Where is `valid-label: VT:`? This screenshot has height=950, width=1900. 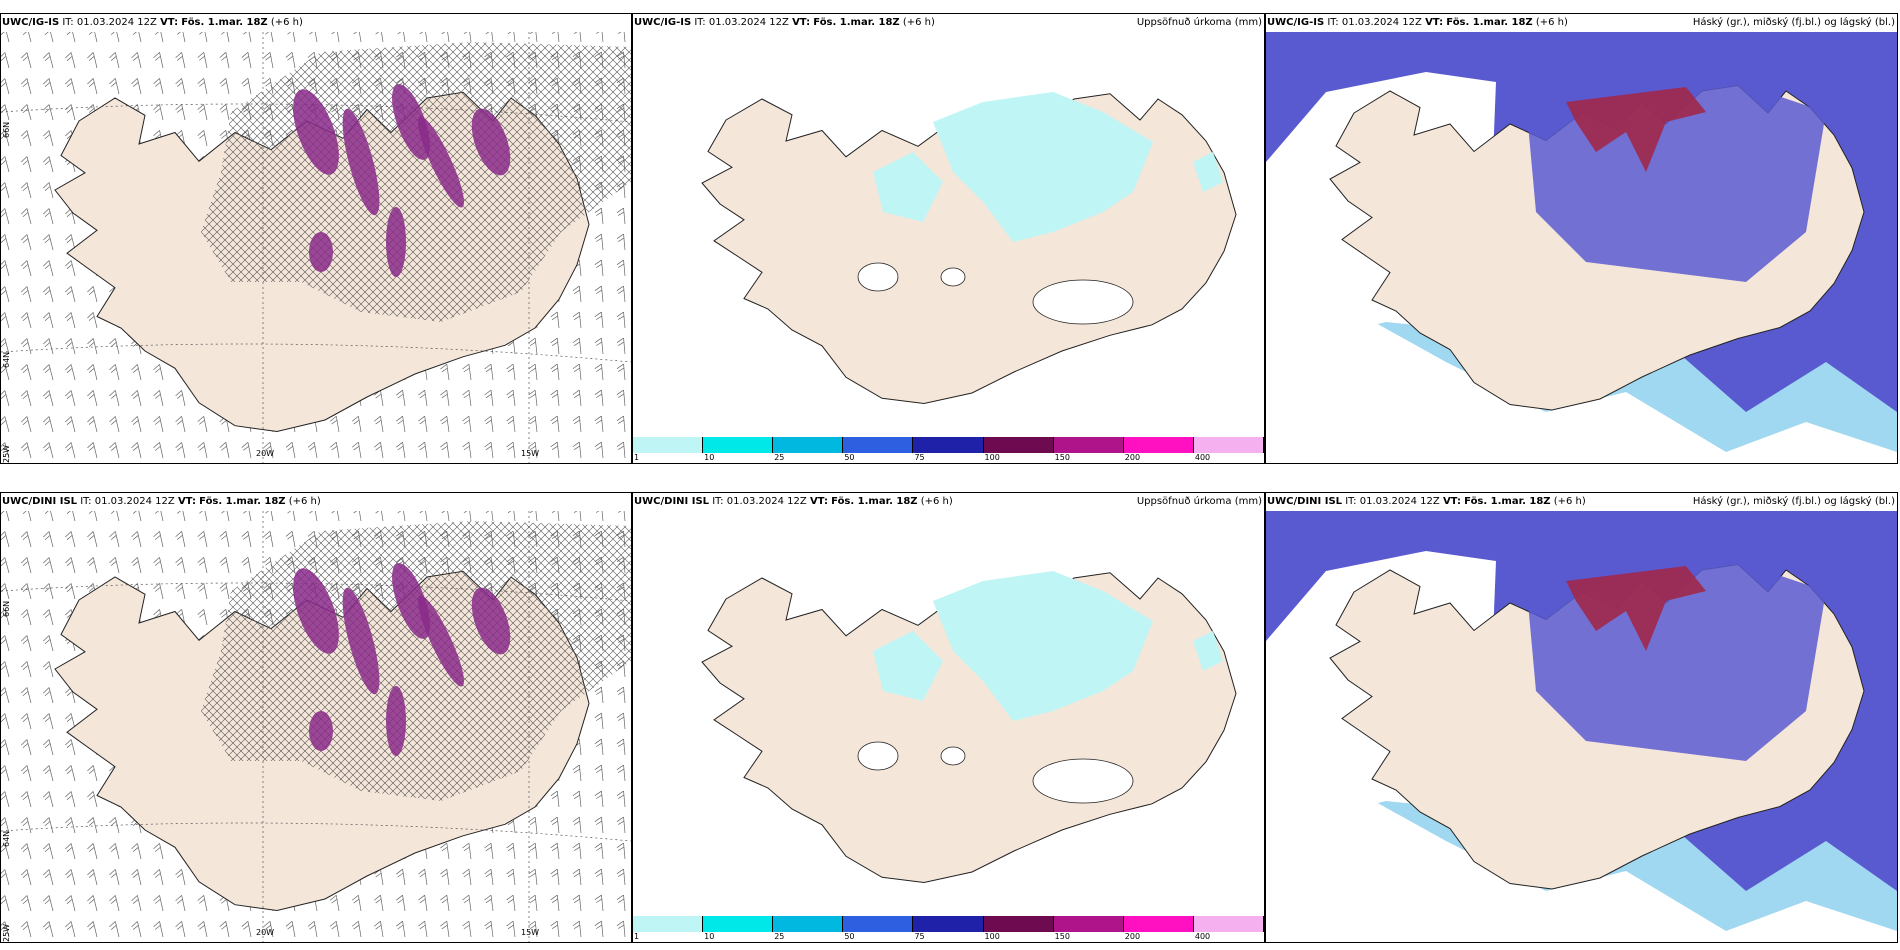
valid-label: VT: is located at coordinates (169, 22).